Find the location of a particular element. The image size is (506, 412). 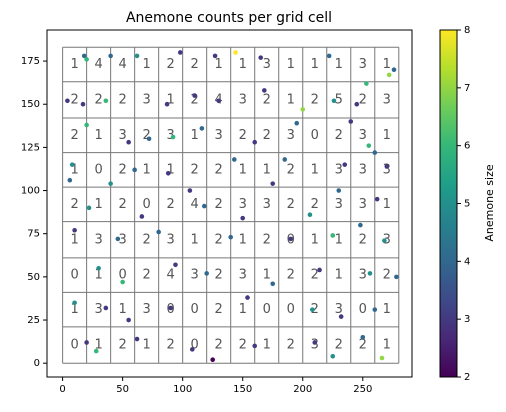

colorbar-label: Anemone size is located at coordinates (489, 203).